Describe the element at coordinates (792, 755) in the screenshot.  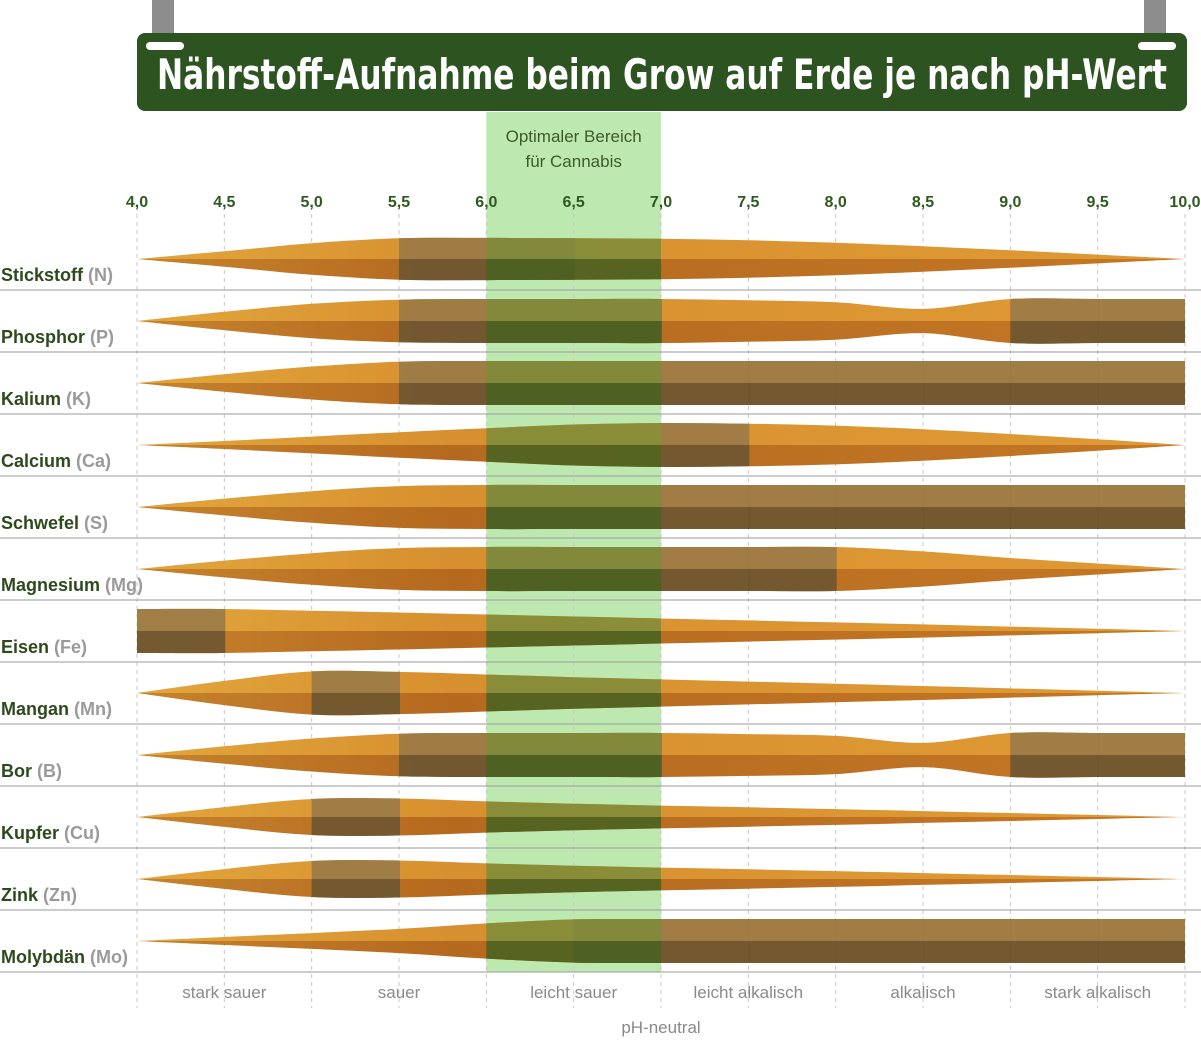
I see `band-shading-bor` at that location.